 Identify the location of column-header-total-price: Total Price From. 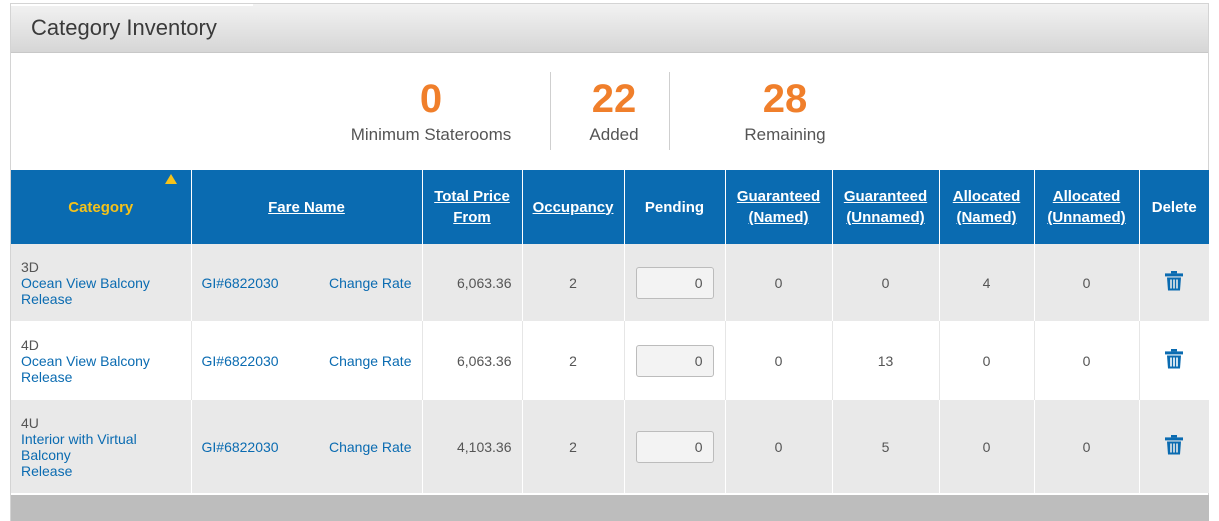
(472, 207).